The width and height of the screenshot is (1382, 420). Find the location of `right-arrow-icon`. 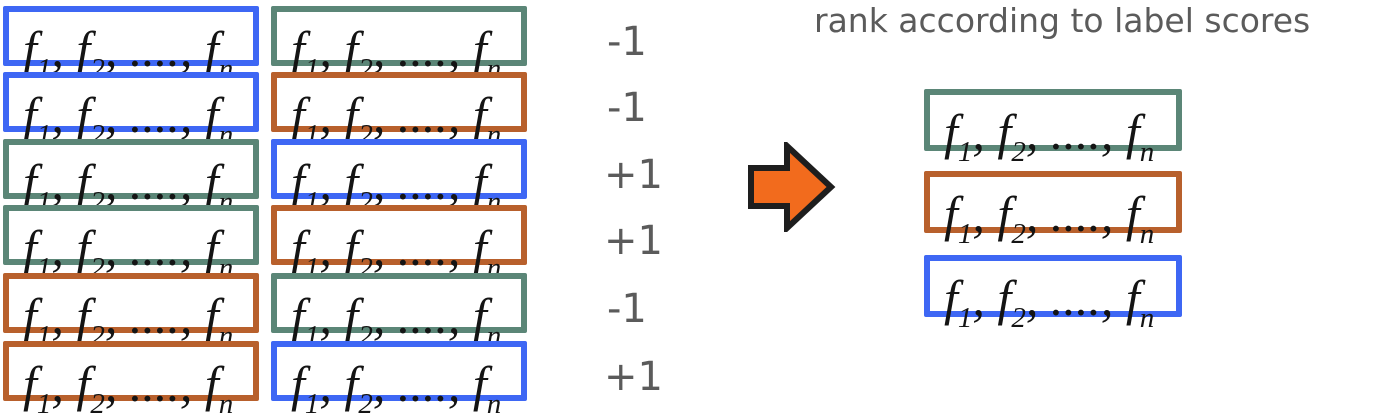

right-arrow-icon is located at coordinates (792, 187).